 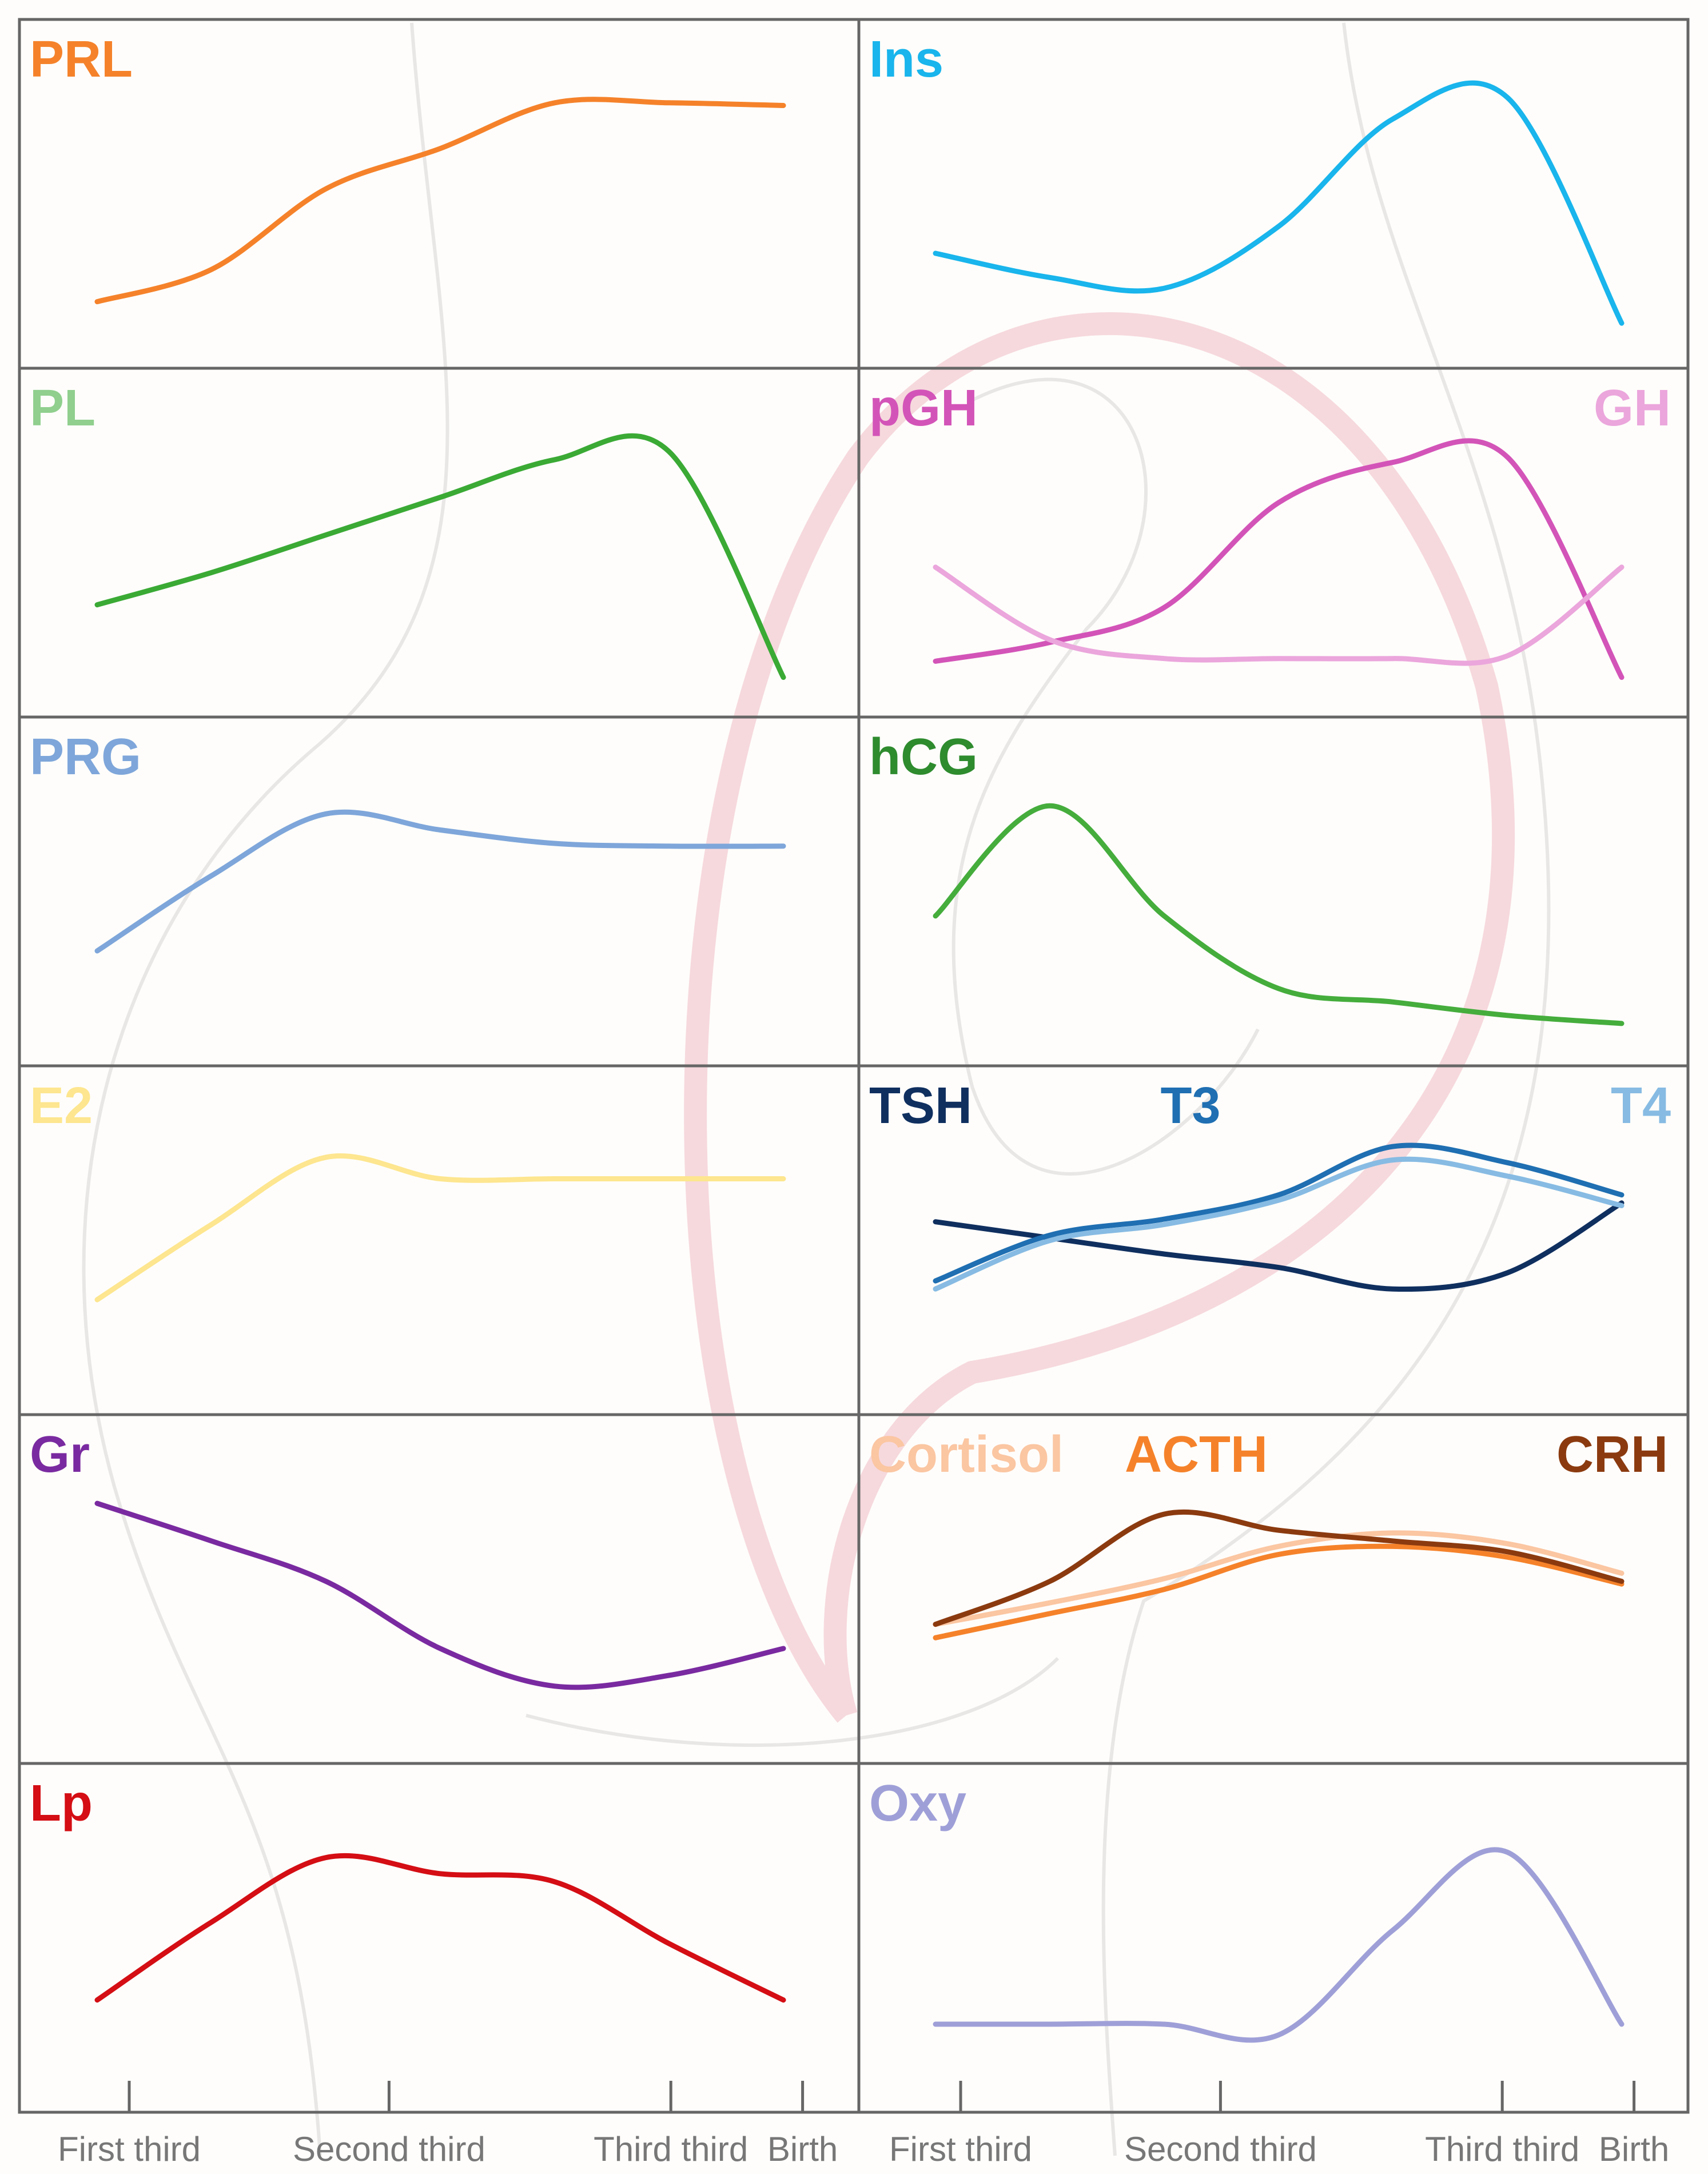 I want to click on panel-tsh-t3-t4: TSH T3 T4, so click(x=1270, y=1184).